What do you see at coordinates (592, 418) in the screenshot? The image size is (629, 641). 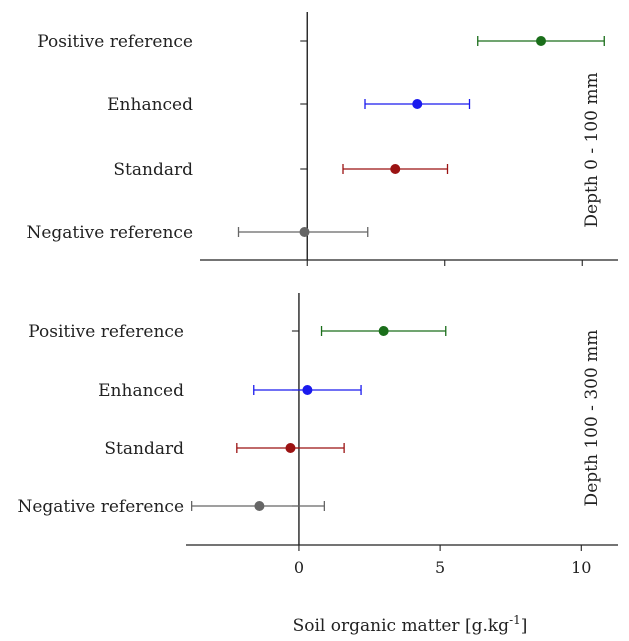 I see `panel-depth-label: Depth 100 - 300 mm` at bounding box center [592, 418].